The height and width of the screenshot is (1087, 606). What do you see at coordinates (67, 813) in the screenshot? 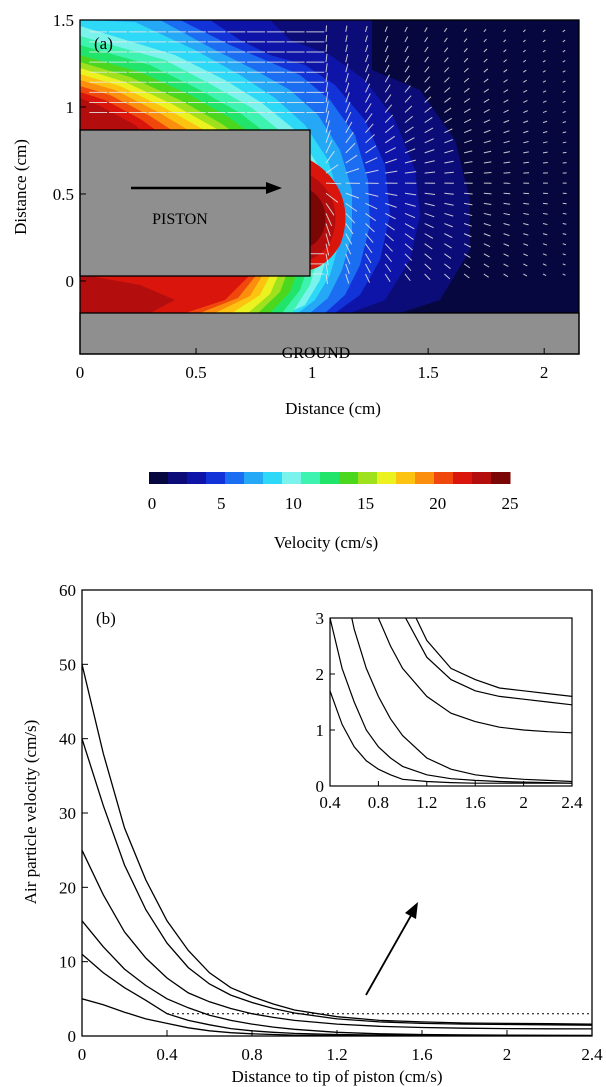
I see `panel-b-y-tick-label: 30` at bounding box center [67, 813].